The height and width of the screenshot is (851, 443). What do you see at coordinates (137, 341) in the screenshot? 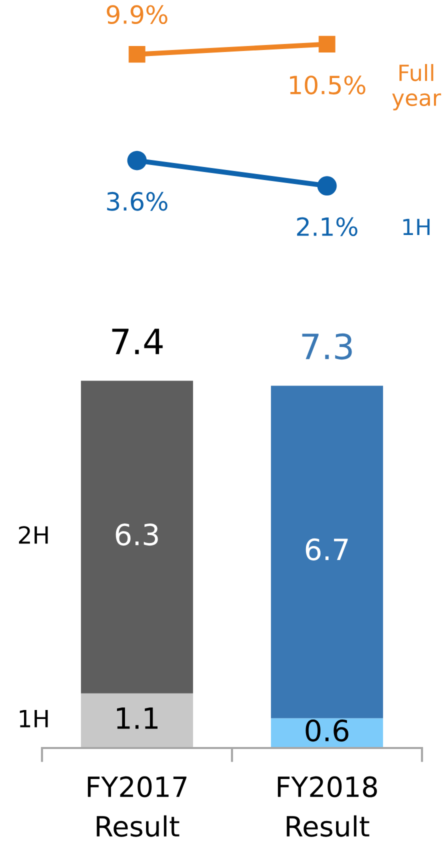
I see `total-label: 7.4` at bounding box center [137, 341].